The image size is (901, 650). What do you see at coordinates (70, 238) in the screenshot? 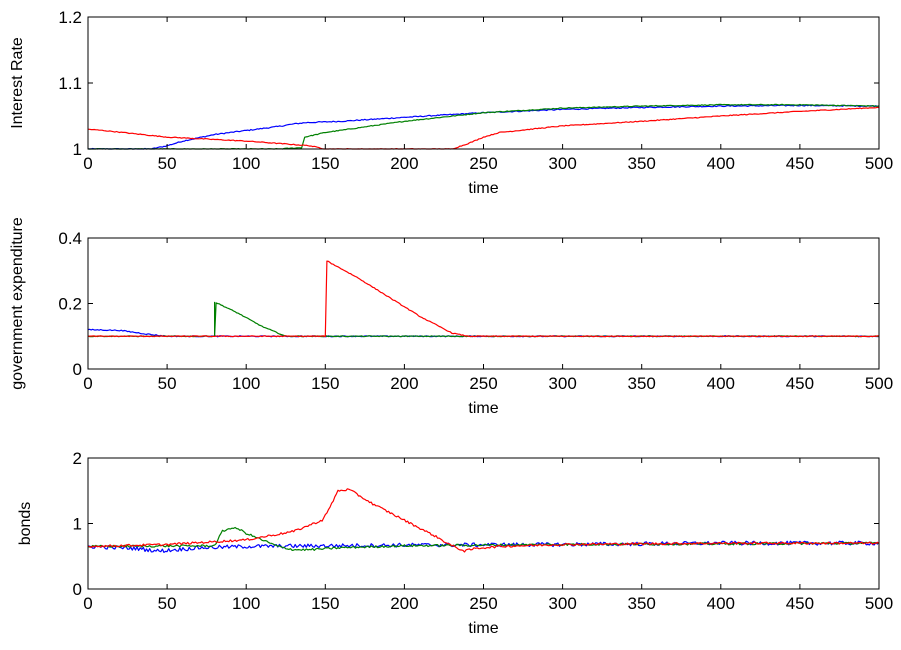
I see `y-tick-label: 0.4` at bounding box center [70, 238].